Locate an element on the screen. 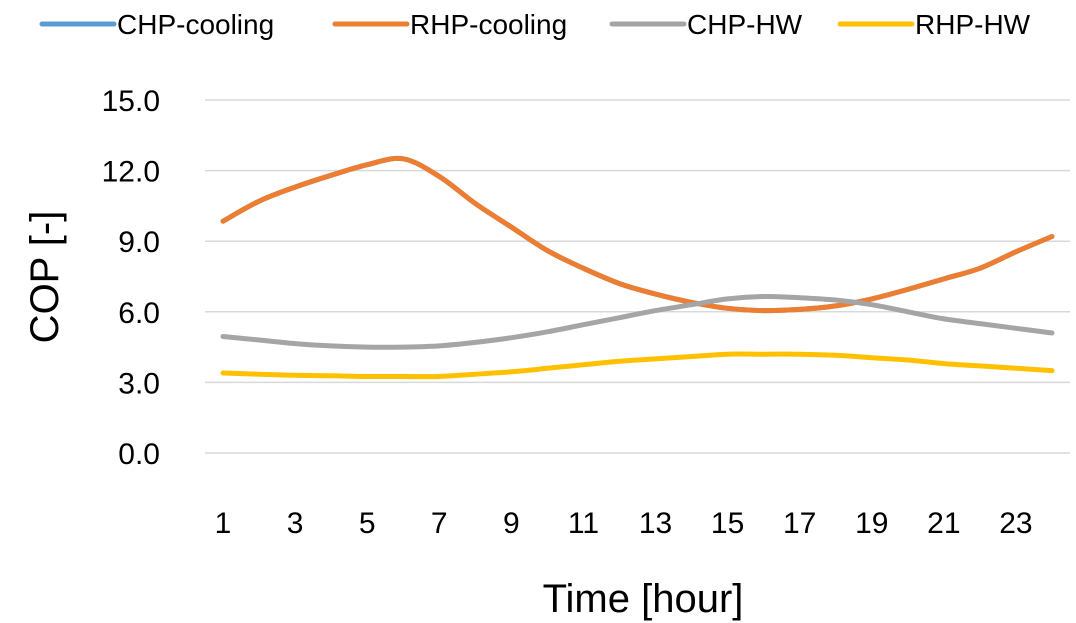 This screenshot has height=623, width=1076. legend-label-chp-cooling: CHP-cooling is located at coordinates (195, 24).